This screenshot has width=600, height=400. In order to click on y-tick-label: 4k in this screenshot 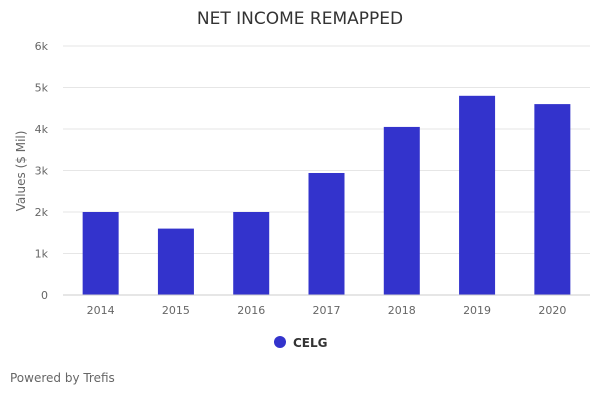, I will do `click(42, 129)`.